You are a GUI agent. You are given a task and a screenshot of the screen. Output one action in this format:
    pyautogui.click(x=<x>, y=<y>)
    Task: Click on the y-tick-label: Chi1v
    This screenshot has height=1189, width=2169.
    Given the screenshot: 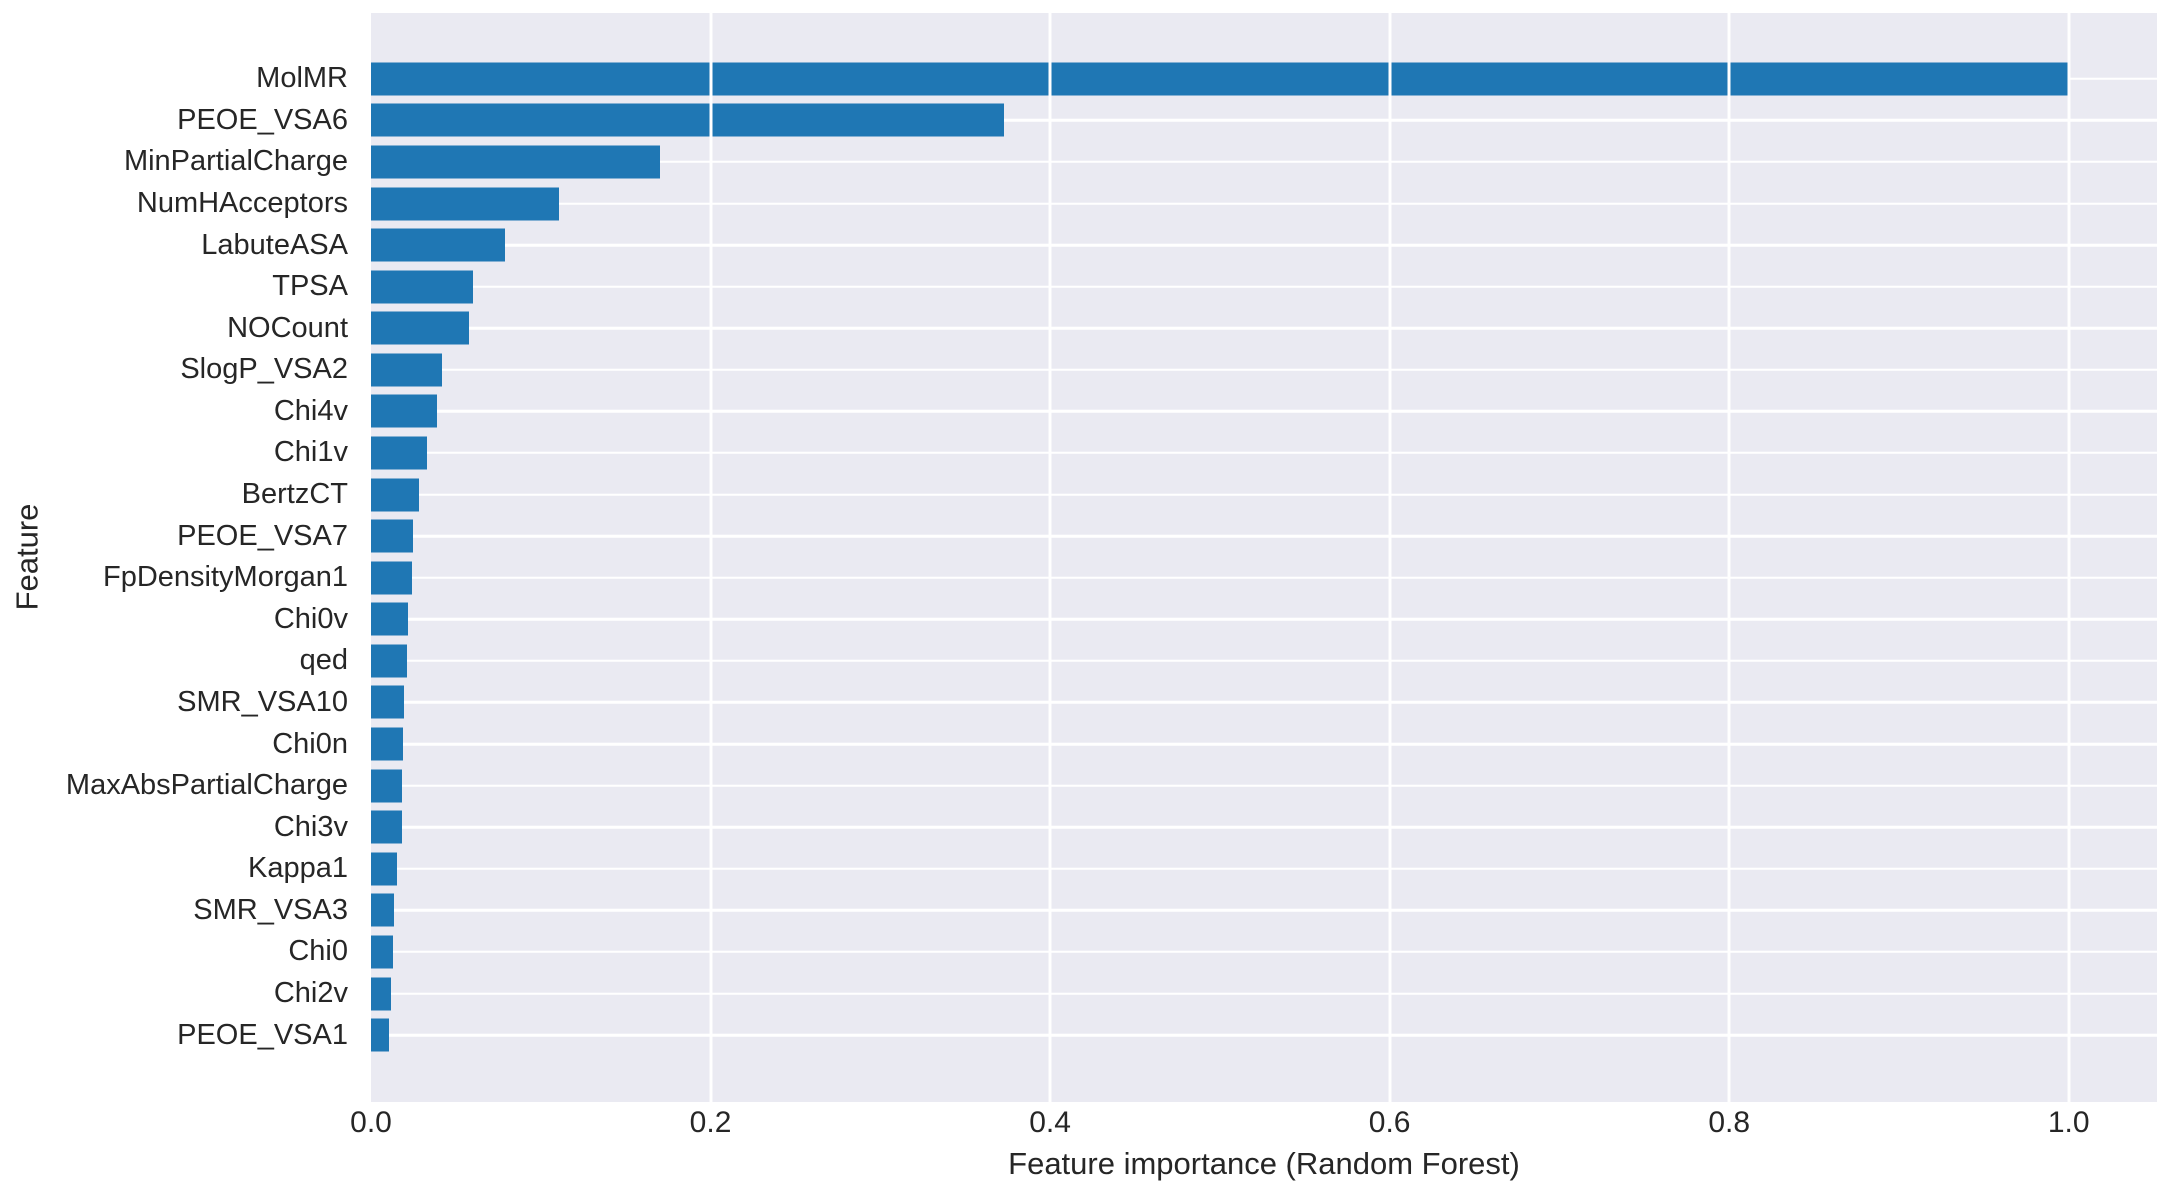 What is the action you would take?
    pyautogui.click(x=310, y=452)
    